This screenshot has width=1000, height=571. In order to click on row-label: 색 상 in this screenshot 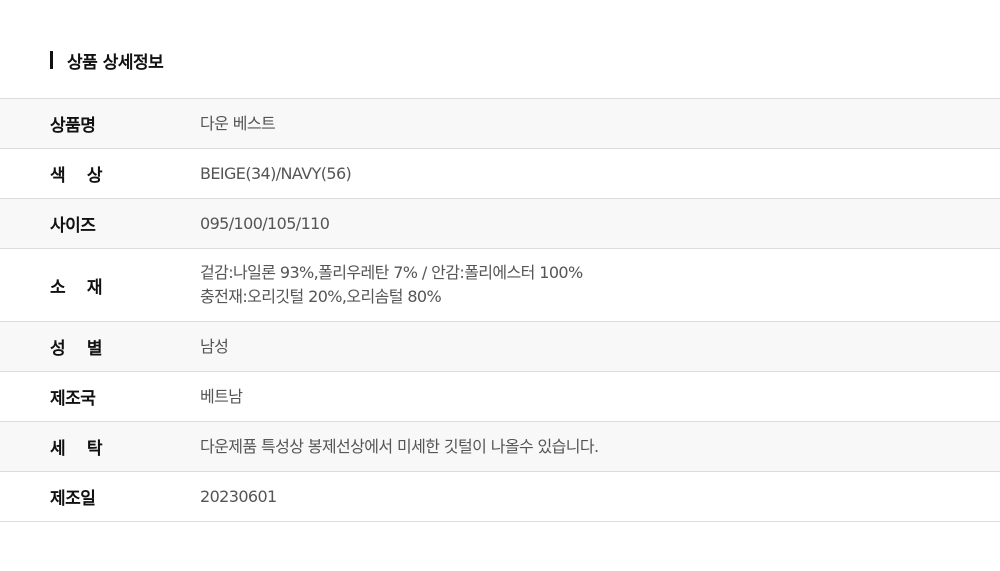, I will do `click(76, 176)`.